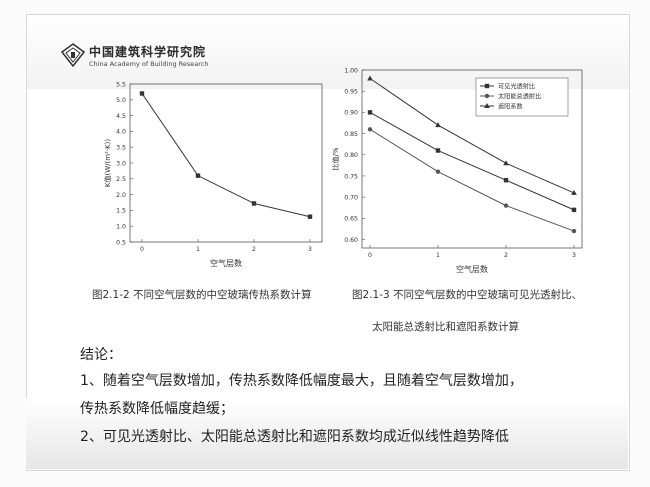 Image resolution: width=650 pixels, height=487 pixels. What do you see at coordinates (351, 176) in the screenshot?
I see `y-tick-label: 0.75` at bounding box center [351, 176].